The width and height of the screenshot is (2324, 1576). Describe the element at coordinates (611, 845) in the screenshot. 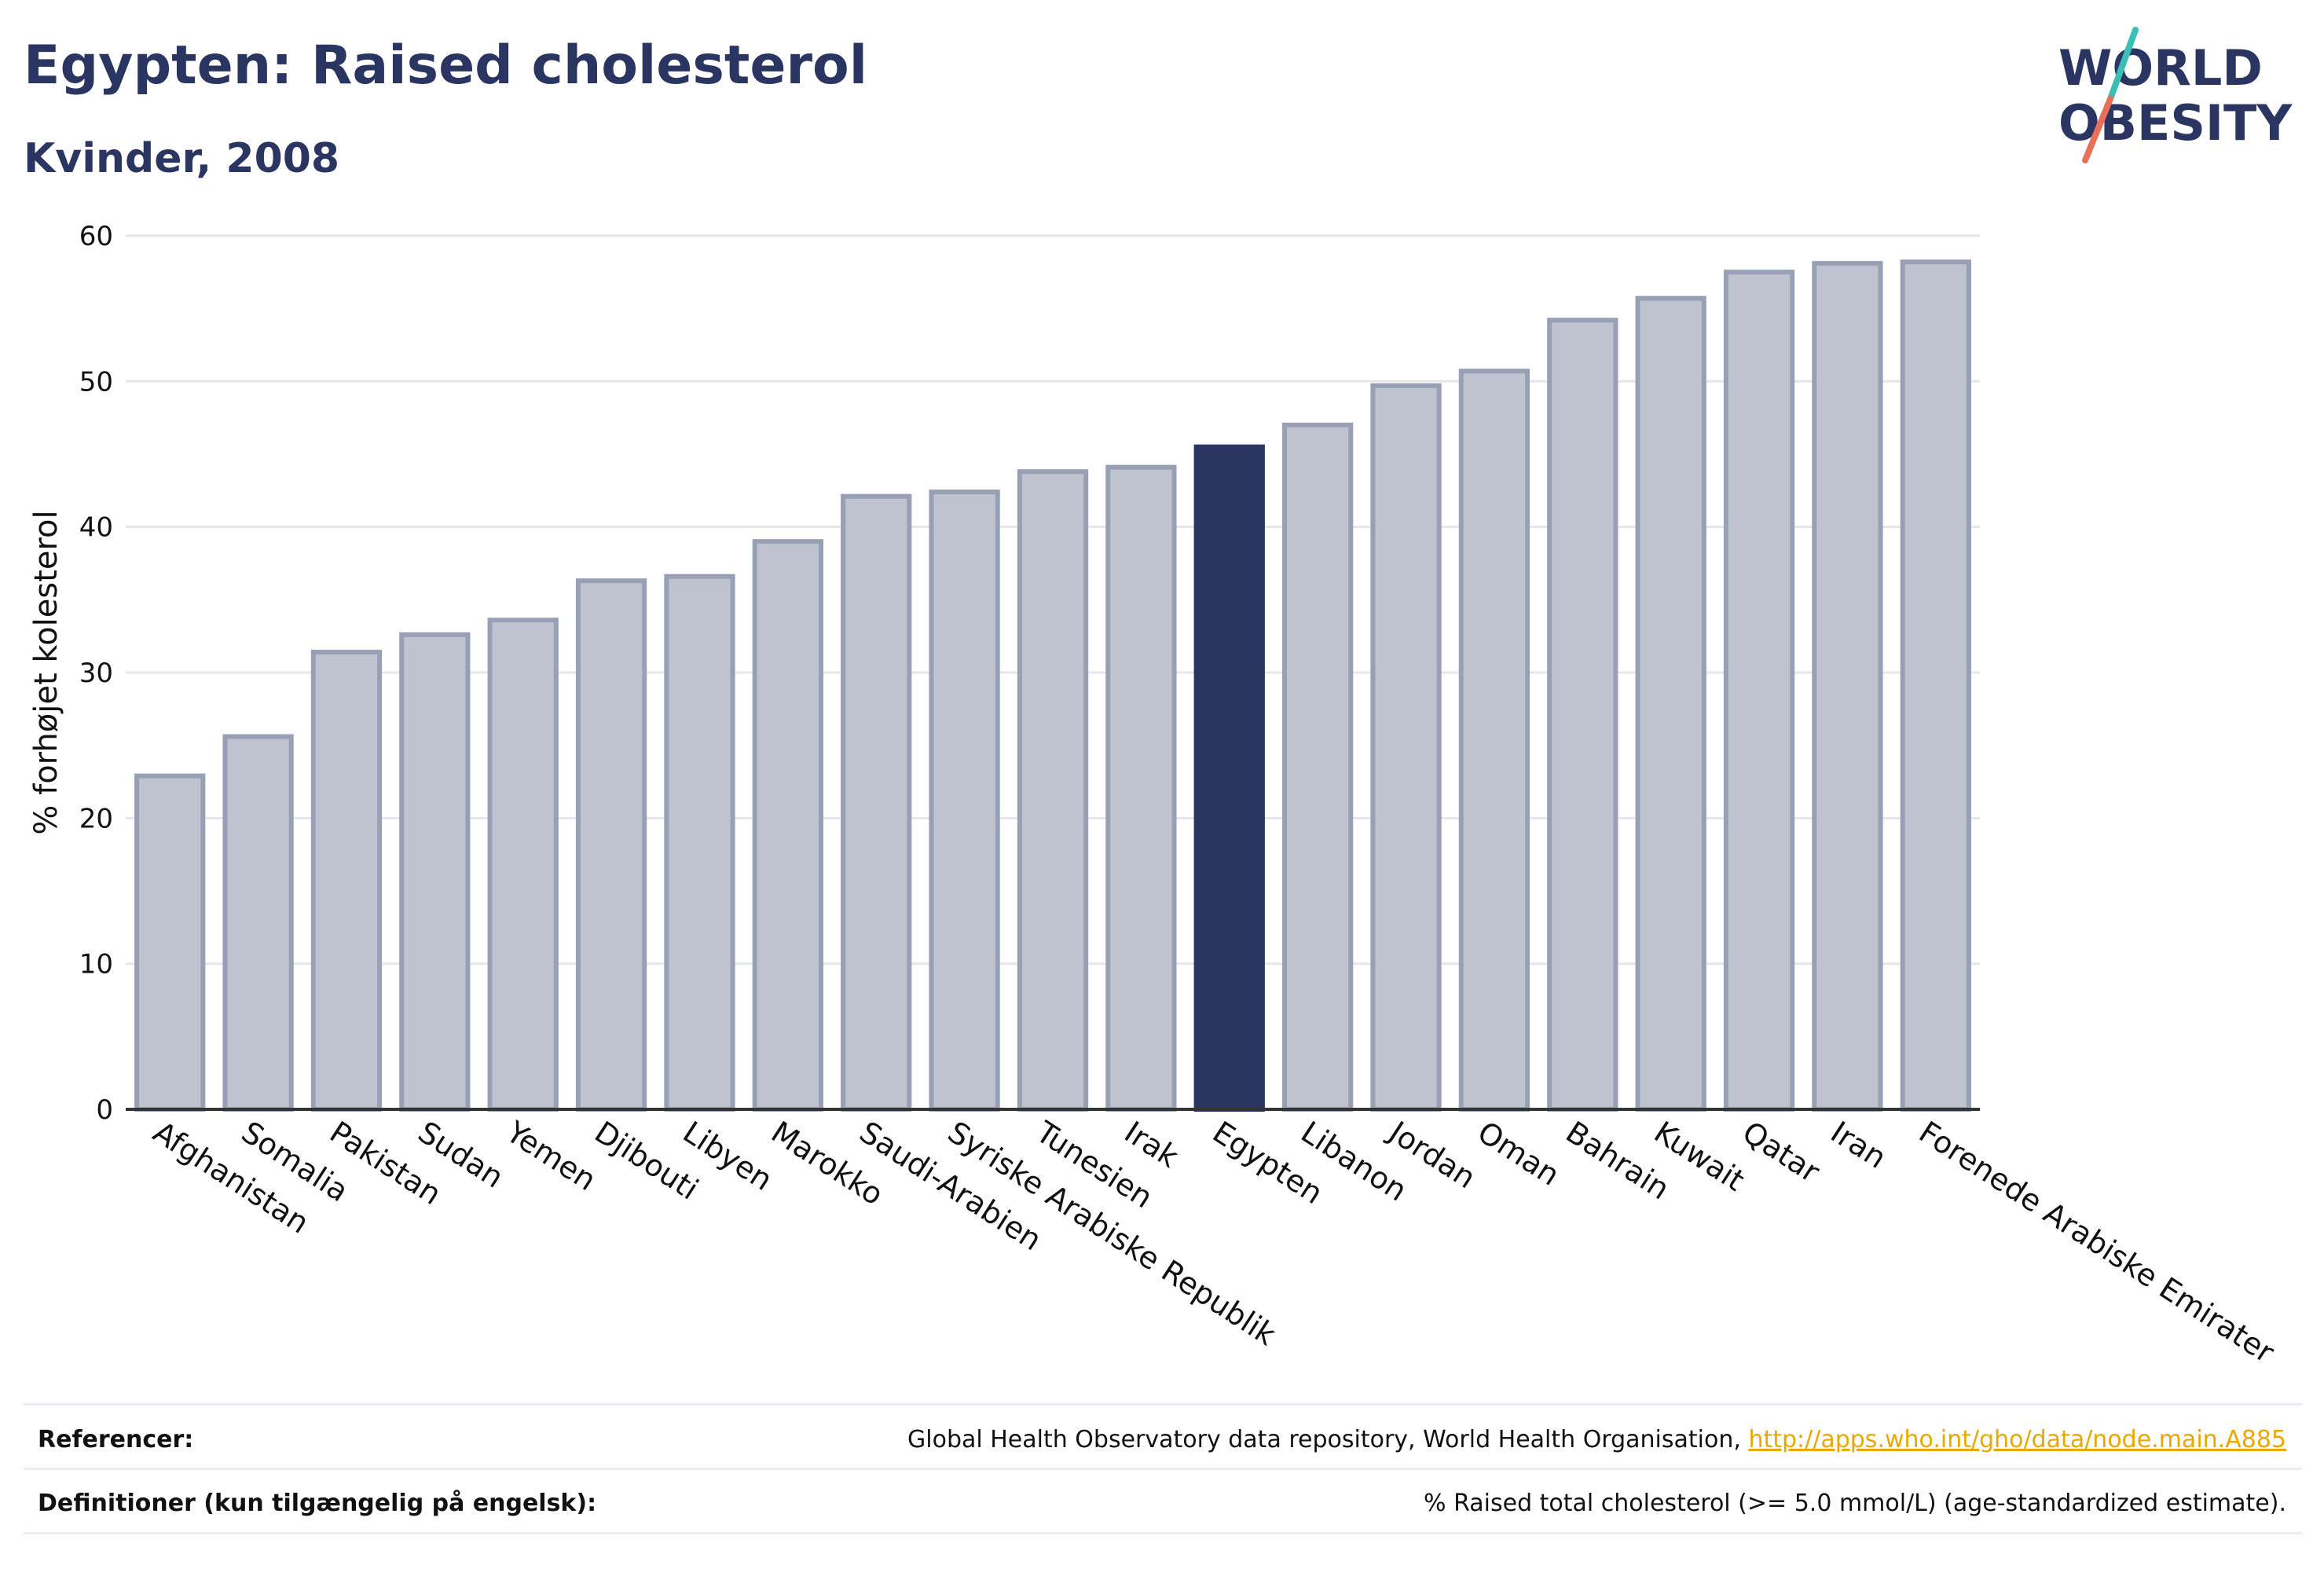

I see `bar-djibouti` at that location.